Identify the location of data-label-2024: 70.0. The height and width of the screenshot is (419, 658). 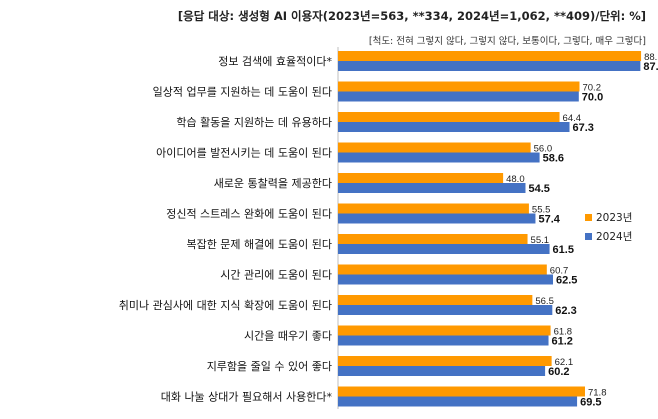
(592, 98).